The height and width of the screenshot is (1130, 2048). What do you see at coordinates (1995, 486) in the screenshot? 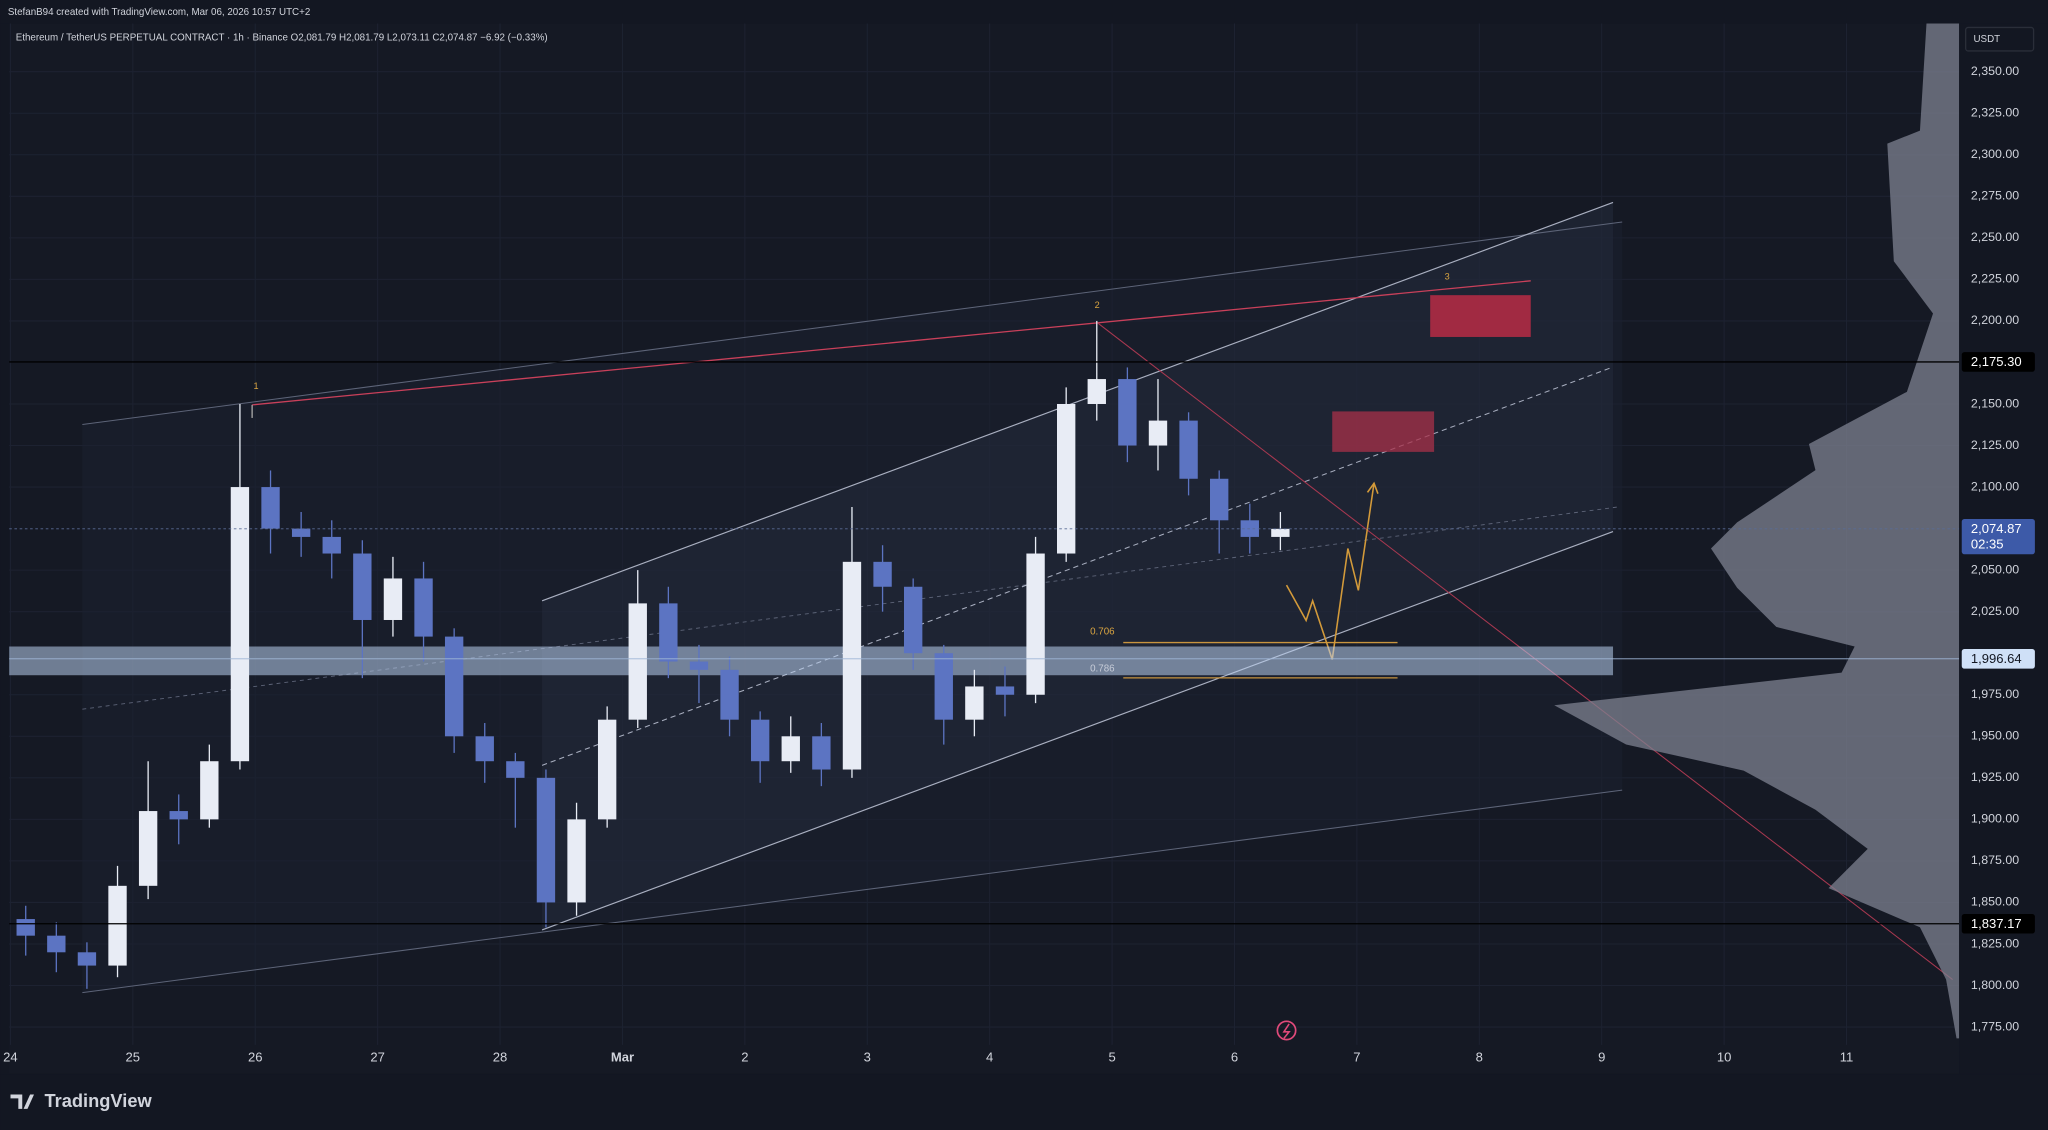
I see `y-tick-label: 2,100.00` at bounding box center [1995, 486].